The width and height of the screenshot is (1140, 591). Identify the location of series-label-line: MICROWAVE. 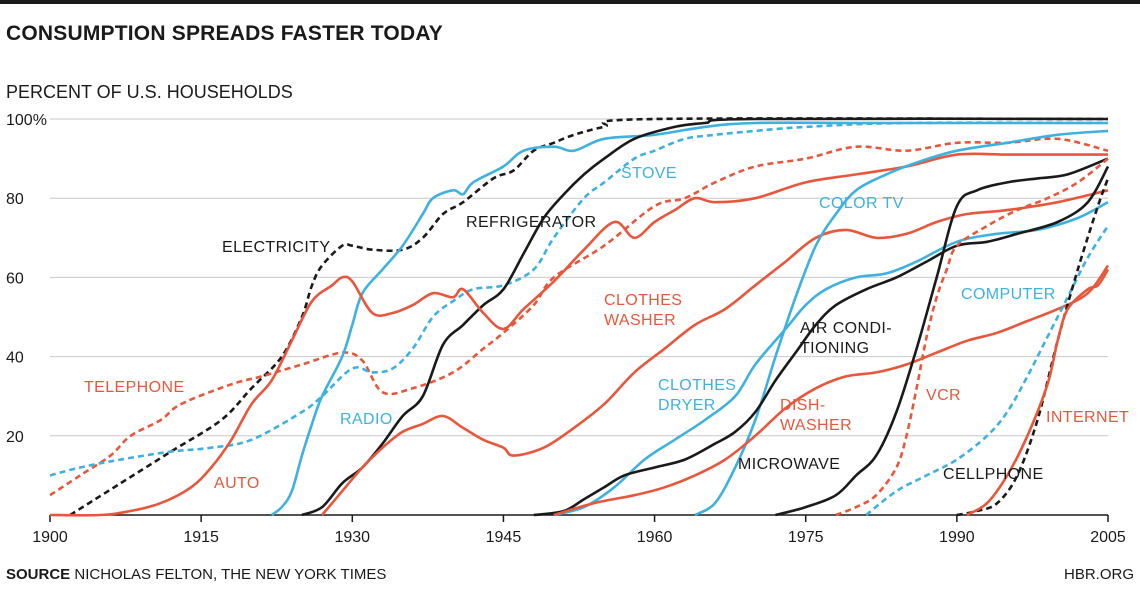
(789, 464).